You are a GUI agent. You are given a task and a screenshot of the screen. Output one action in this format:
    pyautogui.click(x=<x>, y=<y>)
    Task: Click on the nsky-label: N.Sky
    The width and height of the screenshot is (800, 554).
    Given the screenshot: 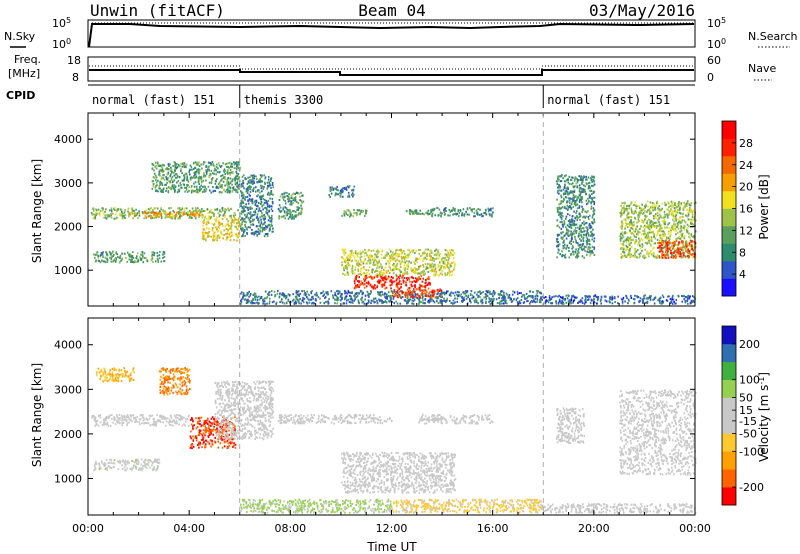 What is the action you would take?
    pyautogui.click(x=20, y=36)
    